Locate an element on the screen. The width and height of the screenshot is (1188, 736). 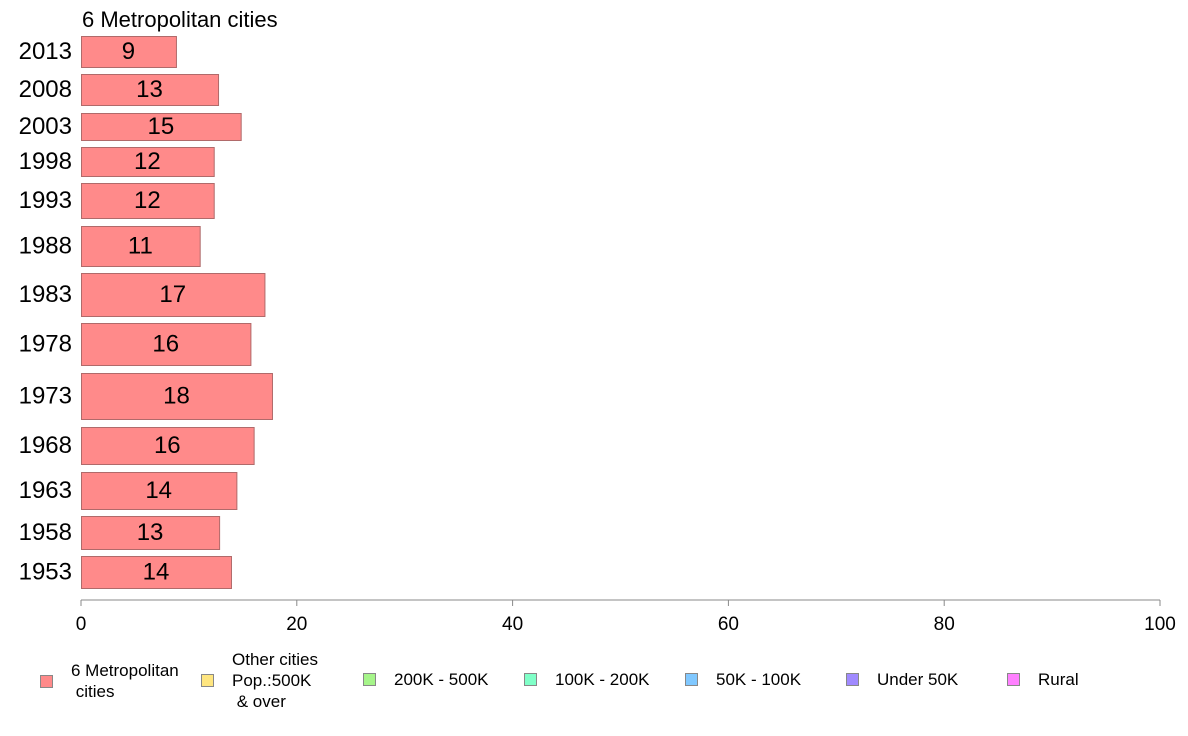
year-label: 1998 is located at coordinates (45, 161).